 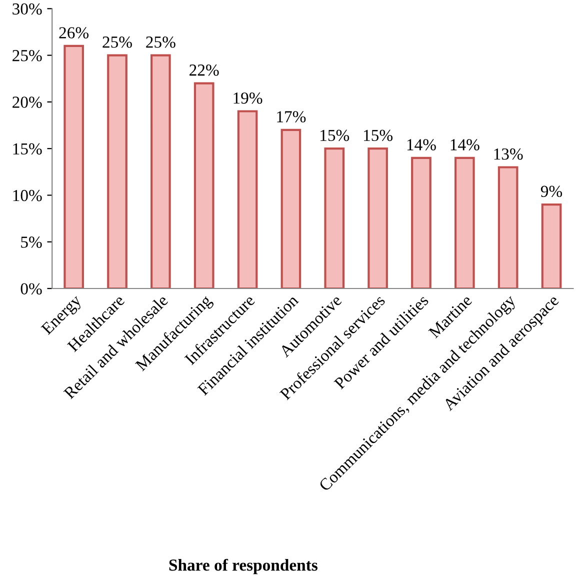 What do you see at coordinates (27, 56) in the screenshot?
I see `y-tick-label: 25%` at bounding box center [27, 56].